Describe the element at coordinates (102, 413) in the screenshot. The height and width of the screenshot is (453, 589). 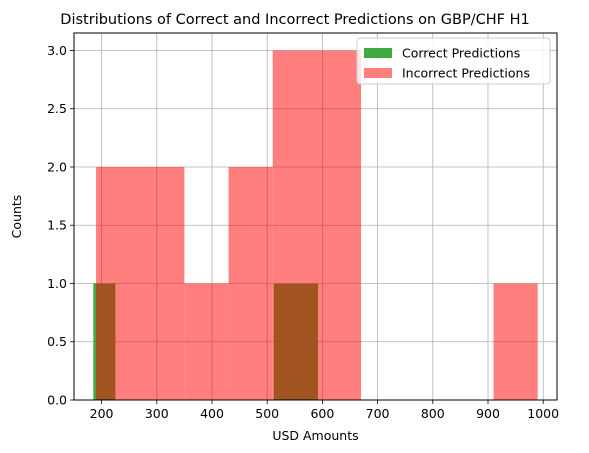
I see `x-tick-label: 200` at that location.